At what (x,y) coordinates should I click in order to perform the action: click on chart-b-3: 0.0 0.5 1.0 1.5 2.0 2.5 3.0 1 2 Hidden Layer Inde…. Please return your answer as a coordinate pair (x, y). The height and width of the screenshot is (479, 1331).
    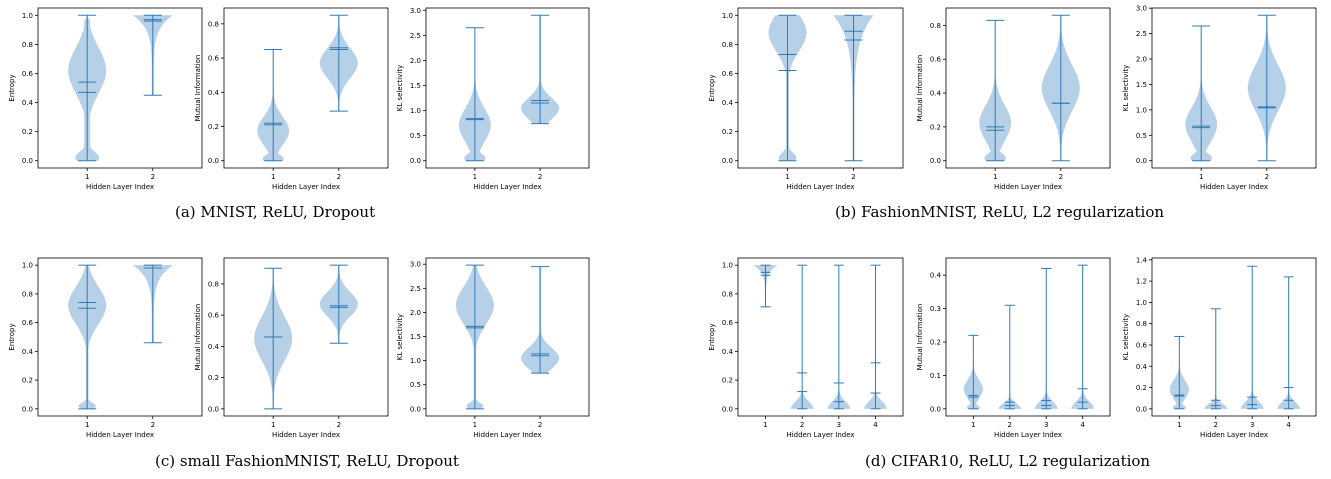
    Looking at the image, I should click on (1219, 98).